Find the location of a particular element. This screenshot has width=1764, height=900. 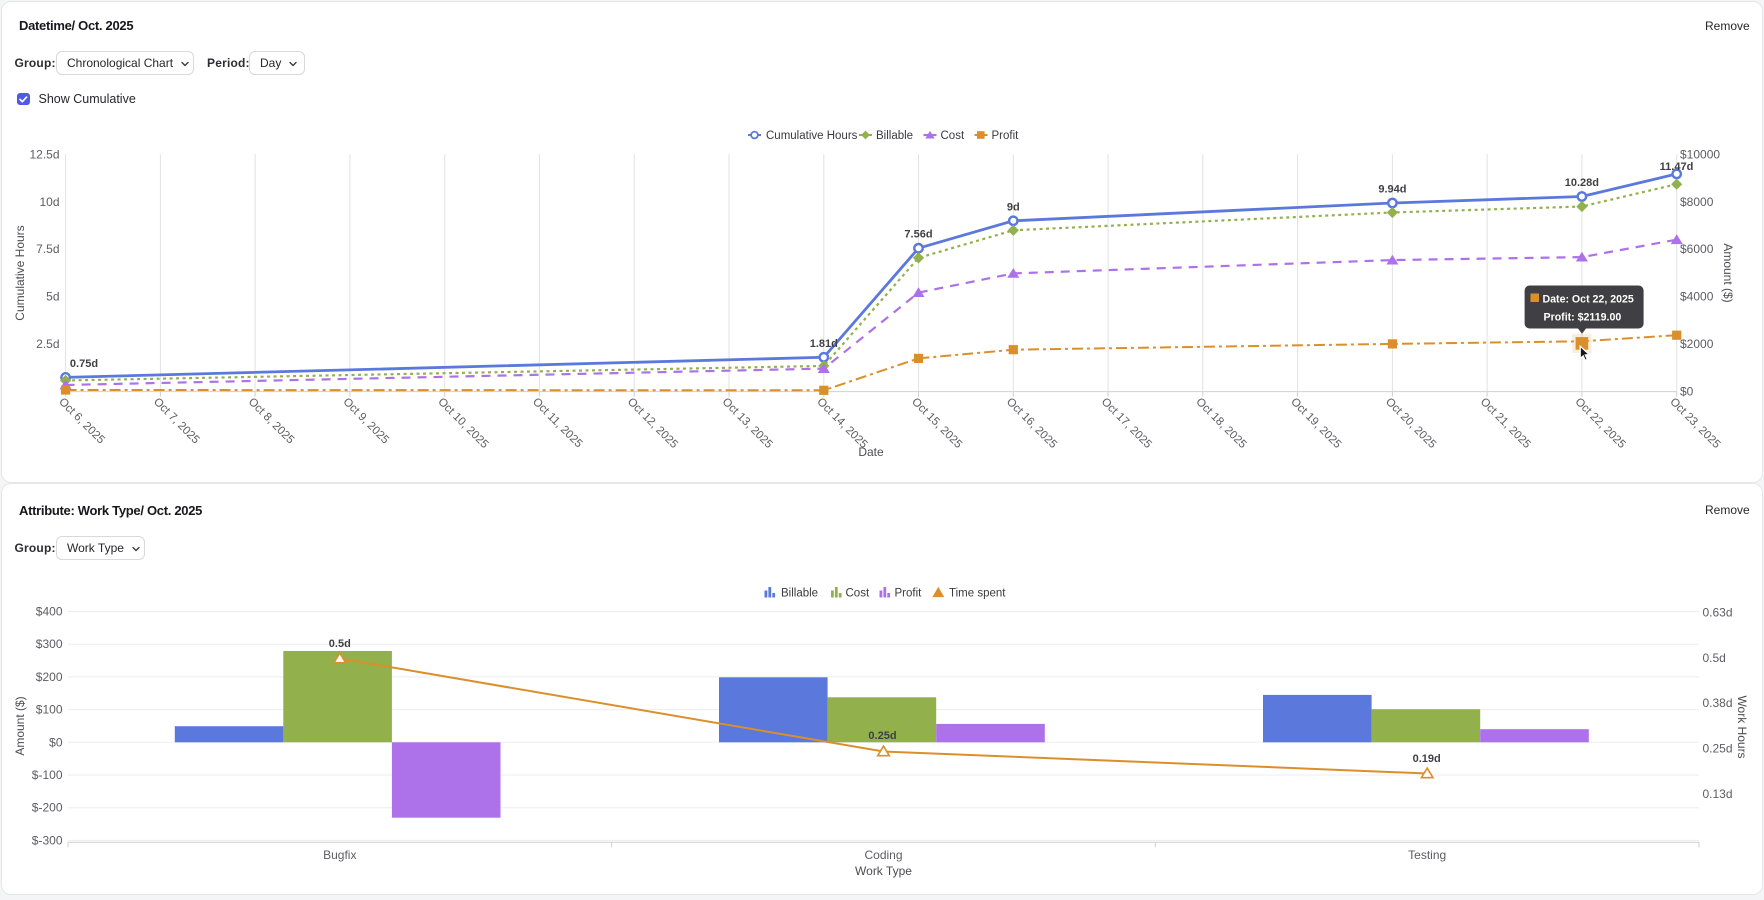

svg-text: Time spent is located at coordinates (977, 594).